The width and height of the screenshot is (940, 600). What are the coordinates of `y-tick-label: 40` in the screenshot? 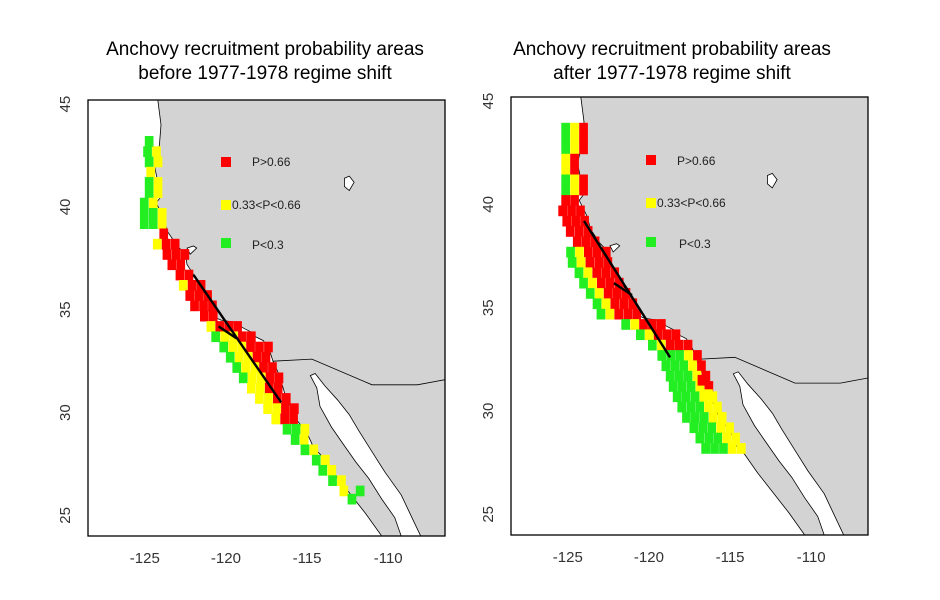 It's located at (488, 204).